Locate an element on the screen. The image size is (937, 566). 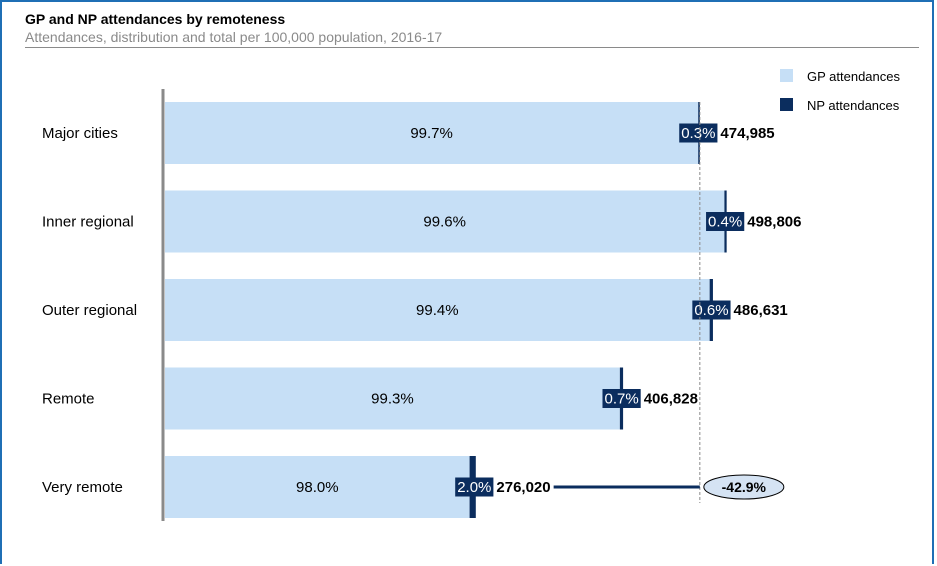
difference-badge is located at coordinates (744, 487).